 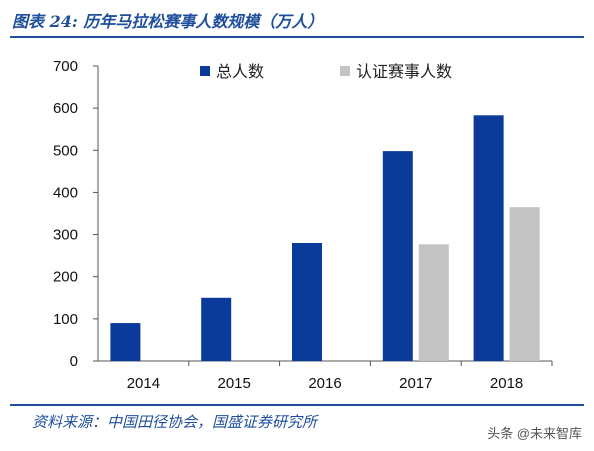 What do you see at coordinates (74, 361) in the screenshot?
I see `y-tick-label: 0` at bounding box center [74, 361].